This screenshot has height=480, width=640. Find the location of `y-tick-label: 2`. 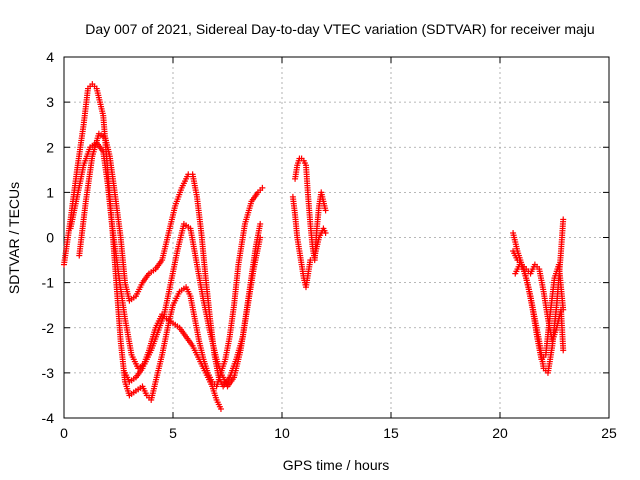

y-tick-label: 2 is located at coordinates (50, 147).